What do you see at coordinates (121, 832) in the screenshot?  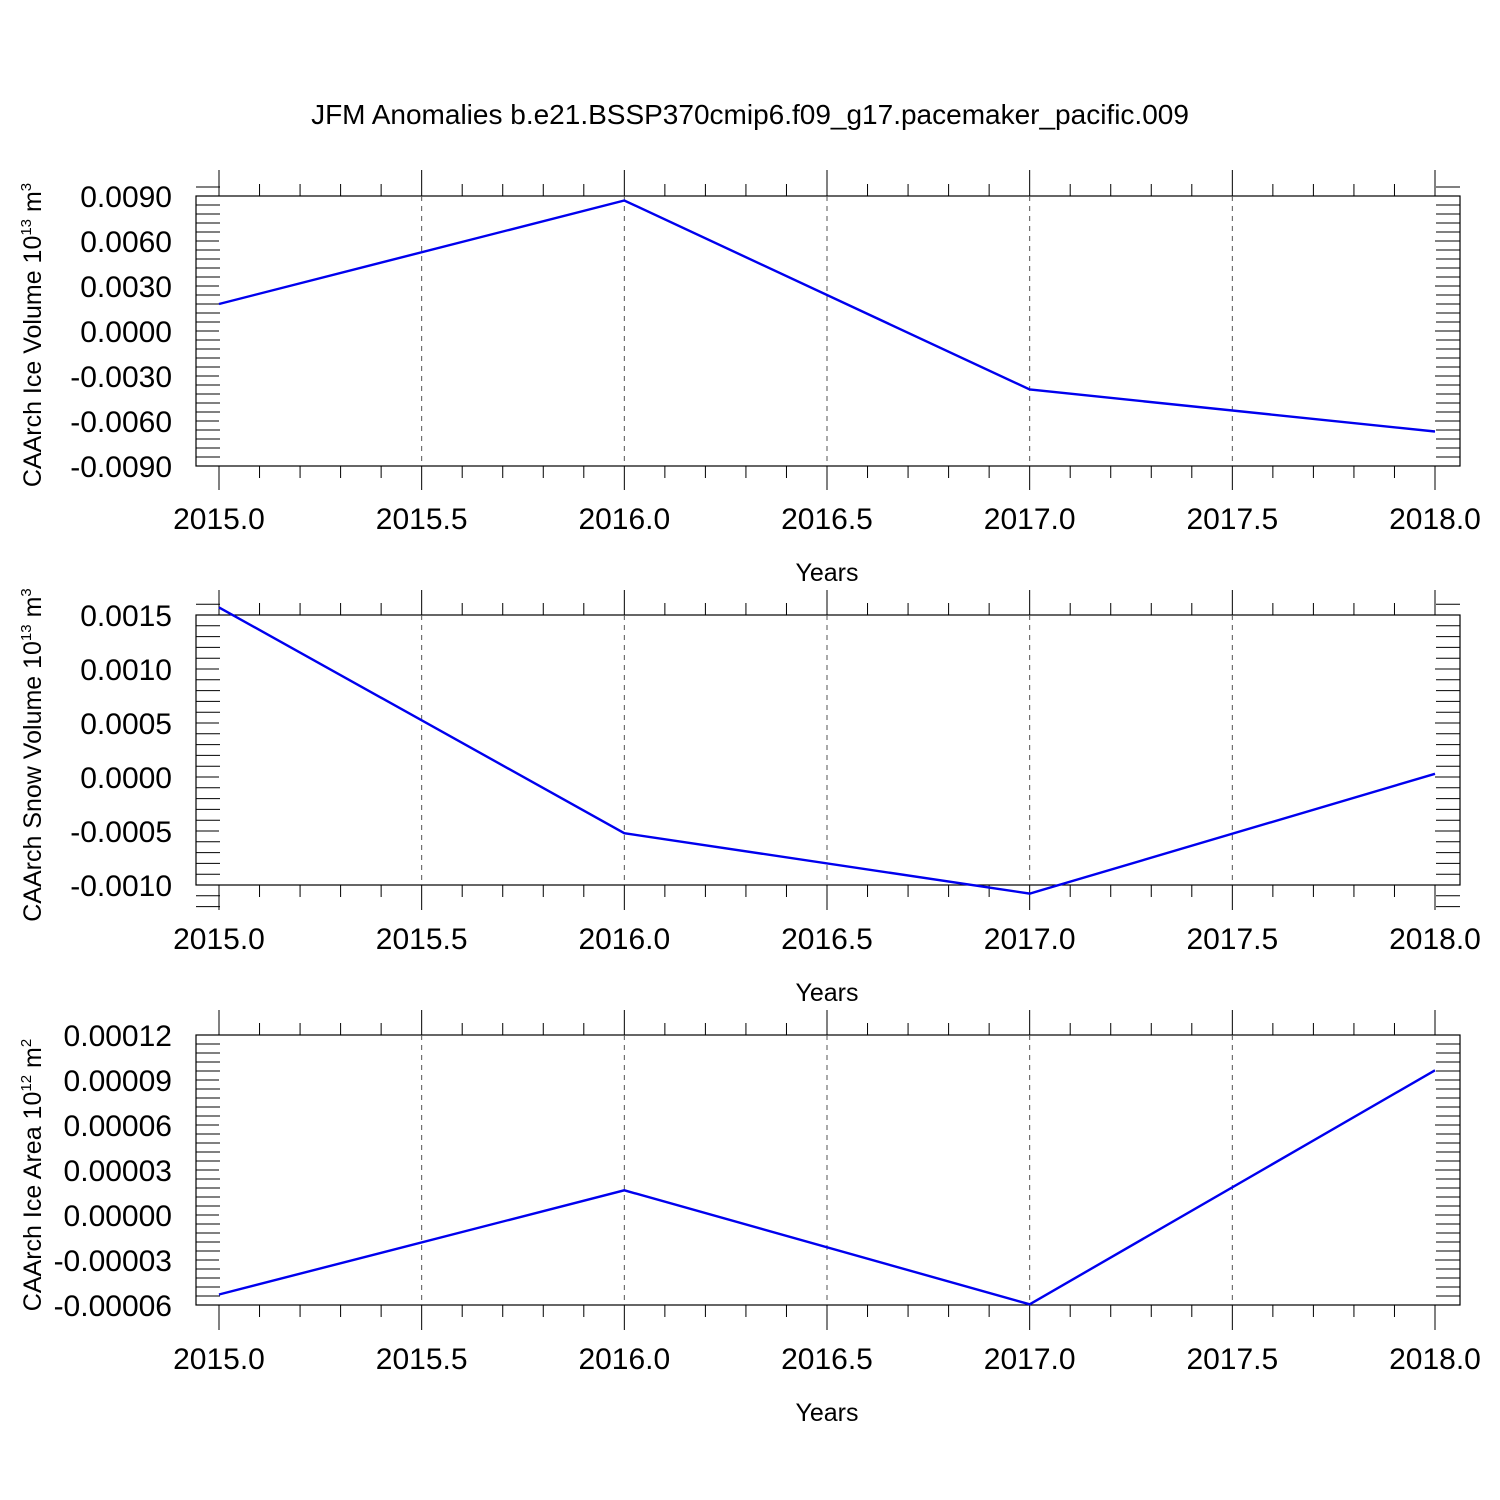 I see `y-tick-label: -0.0005` at bounding box center [121, 832].